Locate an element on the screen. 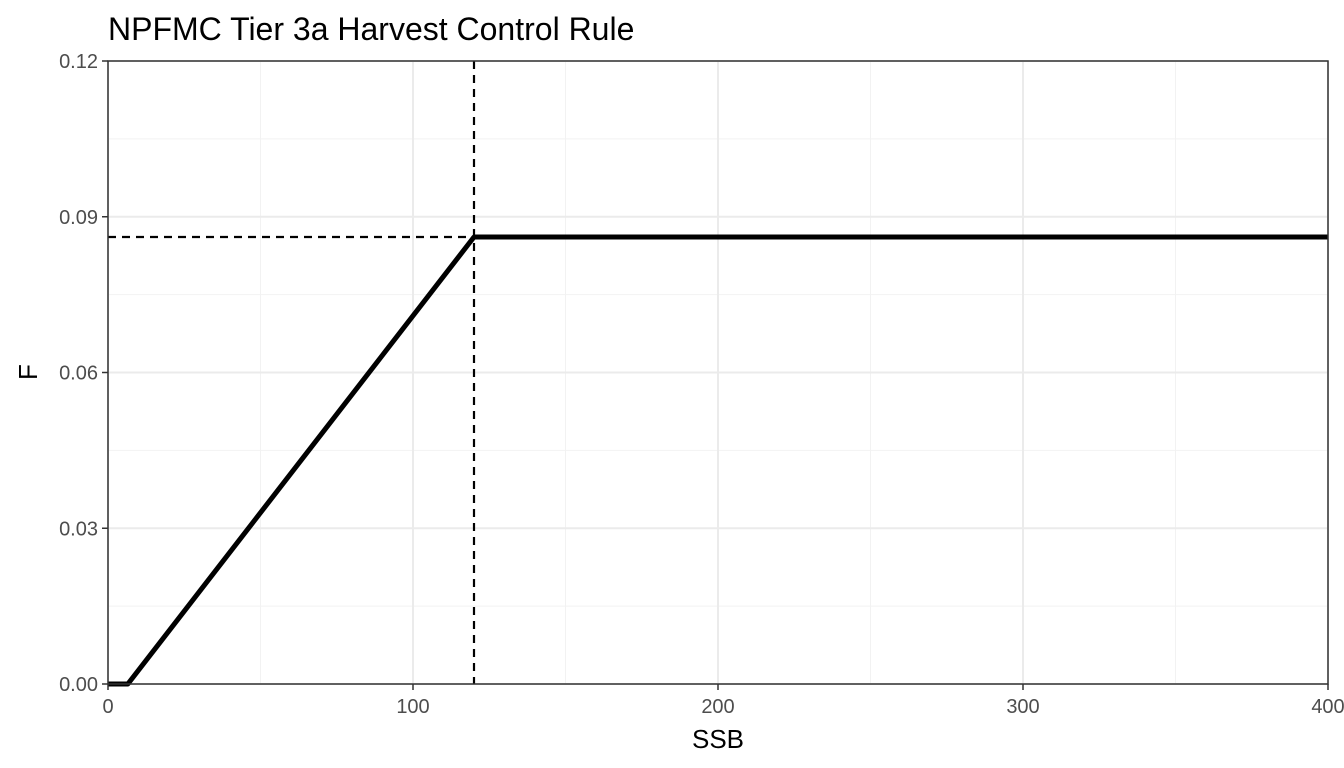 The width and height of the screenshot is (1344, 768). x-tick-label: 400 is located at coordinates (1327, 707).